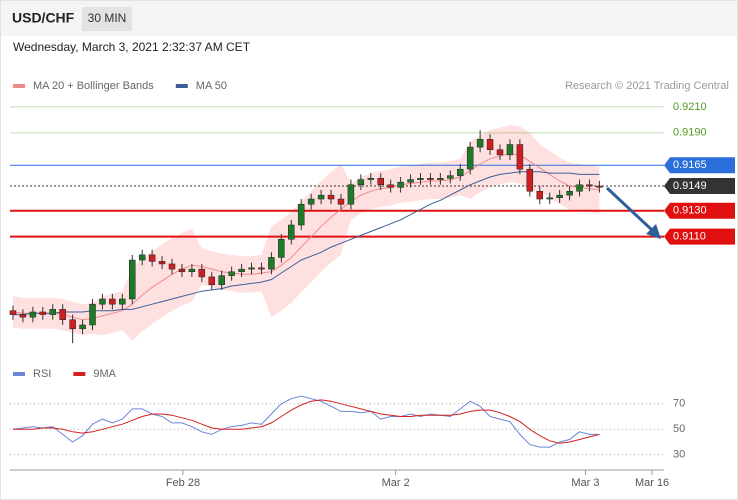 The image size is (738, 500). I want to click on level-label: 0.9110, so click(689, 237).